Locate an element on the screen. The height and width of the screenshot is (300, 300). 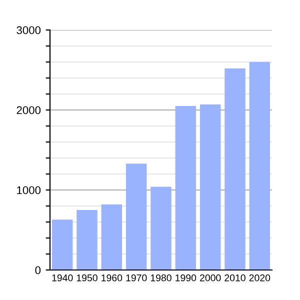
x-tick-label: 2010 is located at coordinates (235, 278).